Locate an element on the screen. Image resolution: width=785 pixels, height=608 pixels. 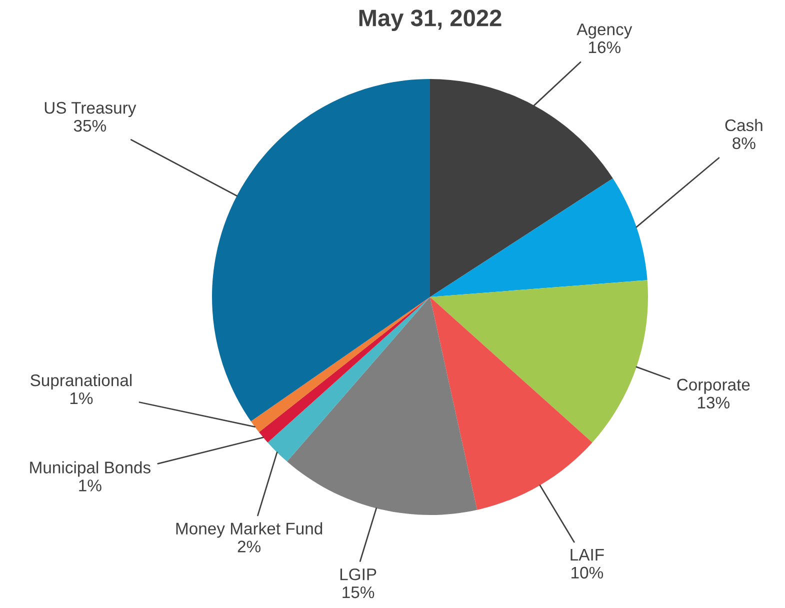
data-label: 16% is located at coordinates (604, 47).